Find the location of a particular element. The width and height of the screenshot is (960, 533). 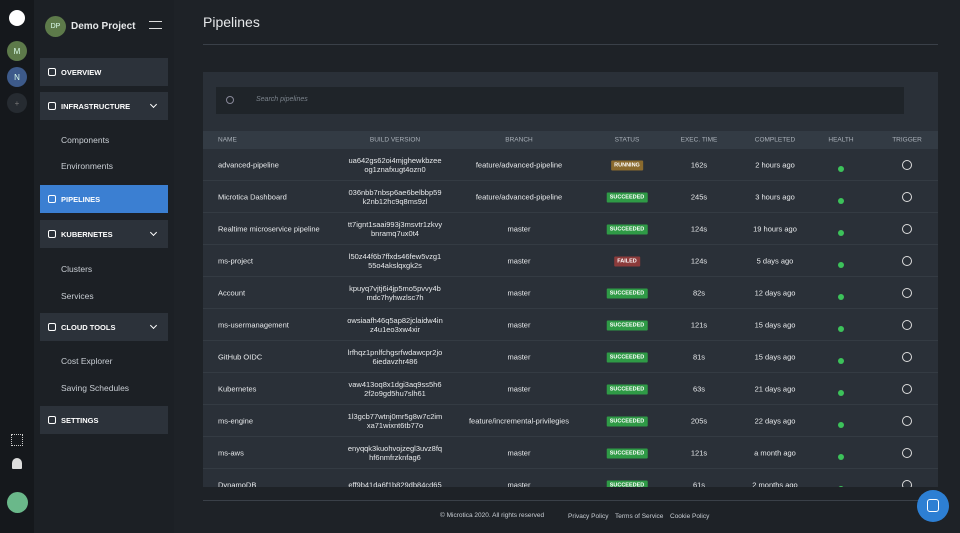

nav-item: CLOUD TOOLS is located at coordinates (104, 327).